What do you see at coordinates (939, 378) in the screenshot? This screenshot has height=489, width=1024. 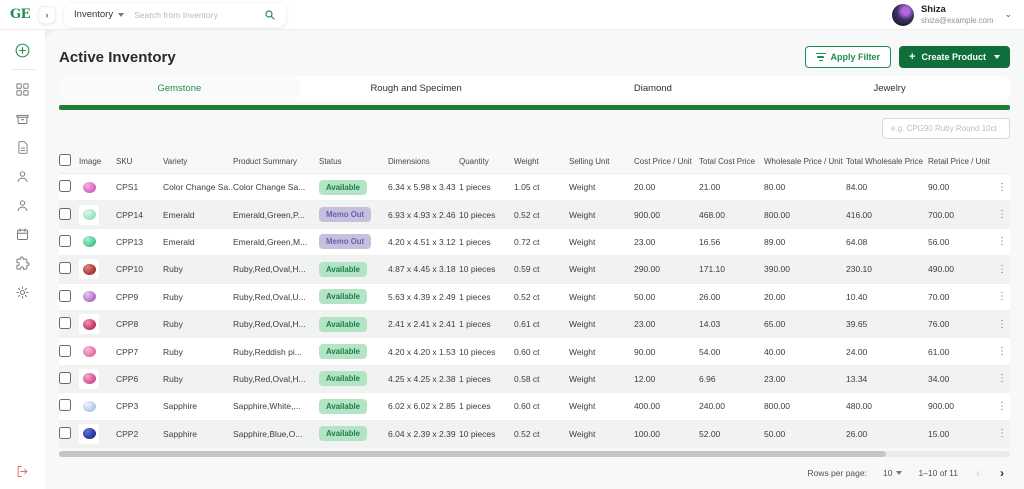 I see `retail-price-unit-cell: 34.00` at bounding box center [939, 378].